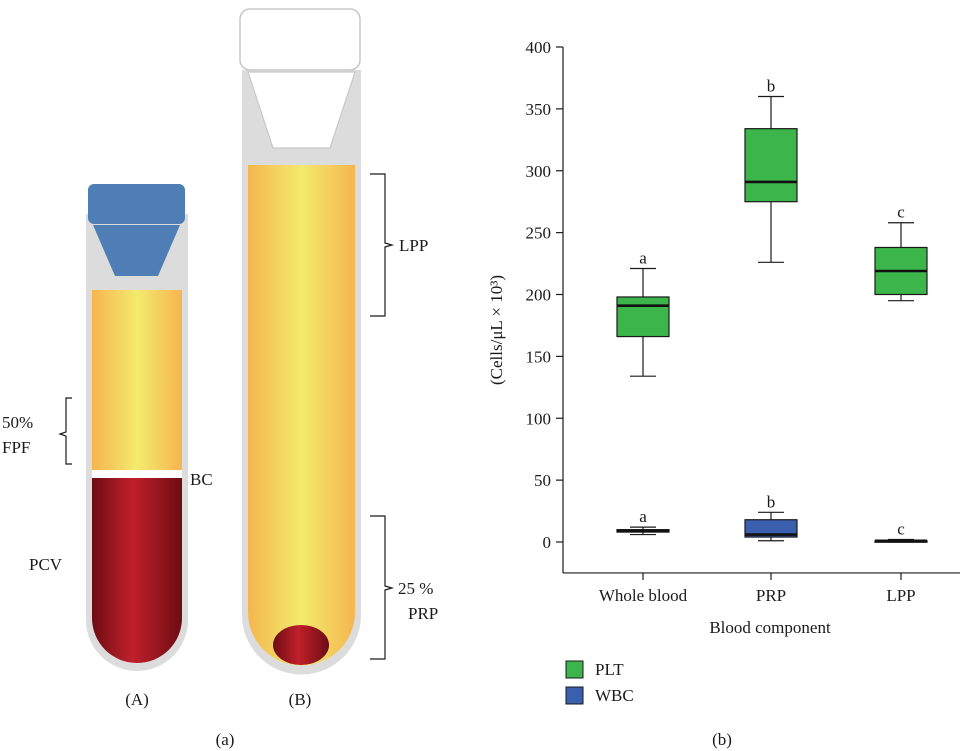  Describe the element at coordinates (539, 295) in the screenshot. I see `y-tick-label: 200` at that location.